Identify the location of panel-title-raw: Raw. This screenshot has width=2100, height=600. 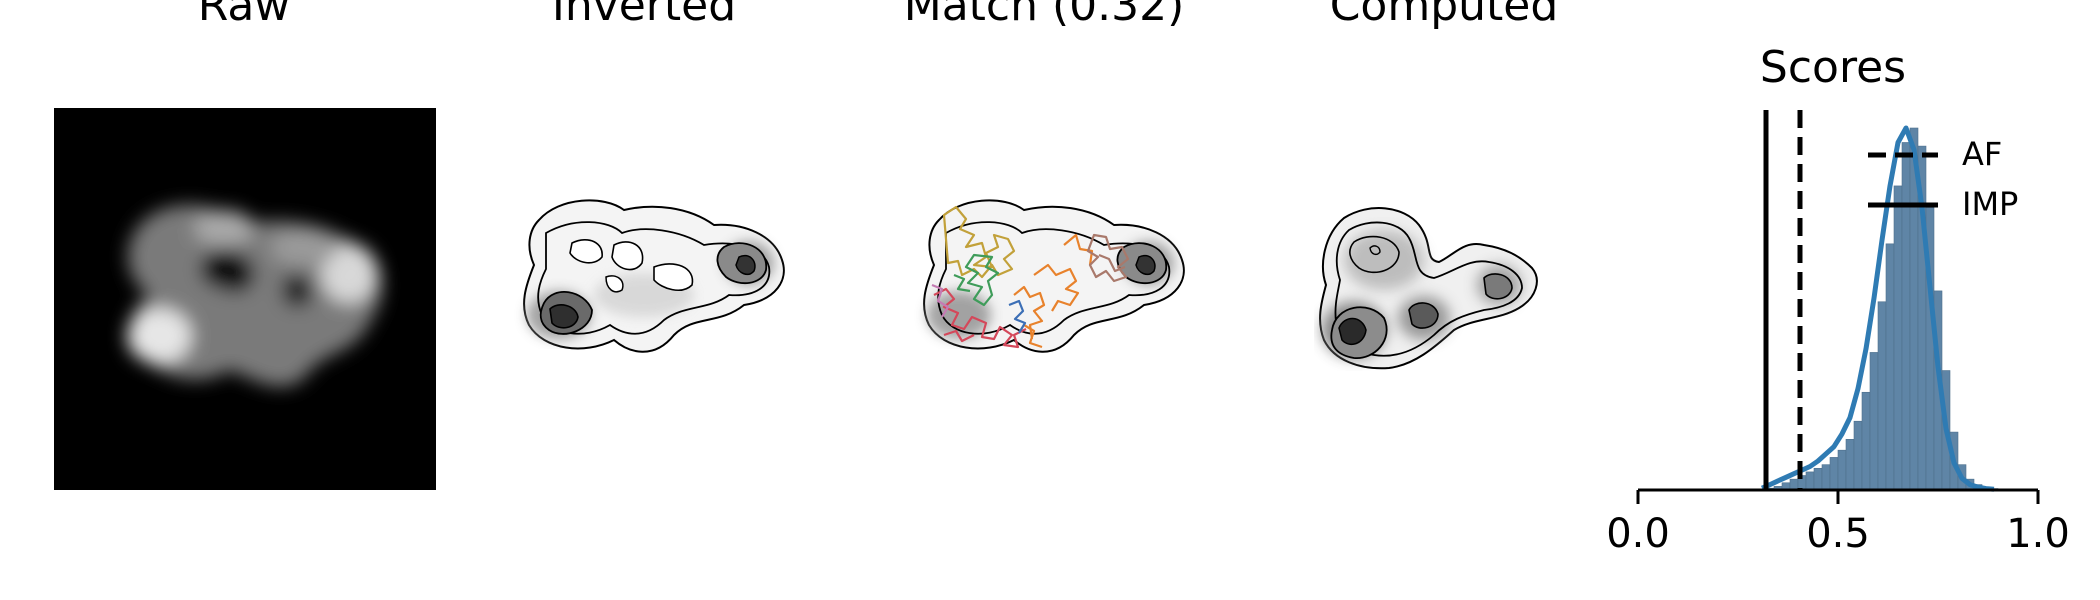
(244, 15).